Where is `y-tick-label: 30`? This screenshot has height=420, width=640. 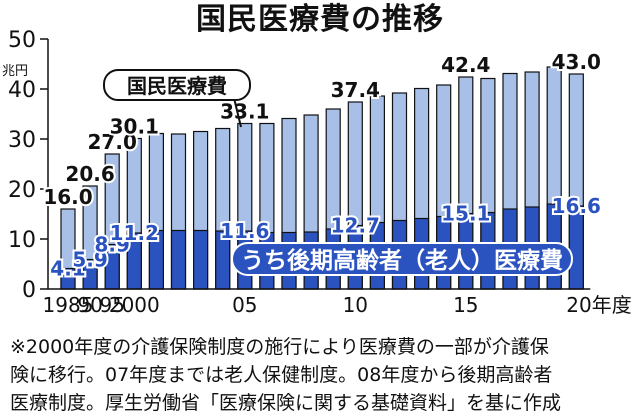
y-tick-label: 30 is located at coordinates (22, 140).